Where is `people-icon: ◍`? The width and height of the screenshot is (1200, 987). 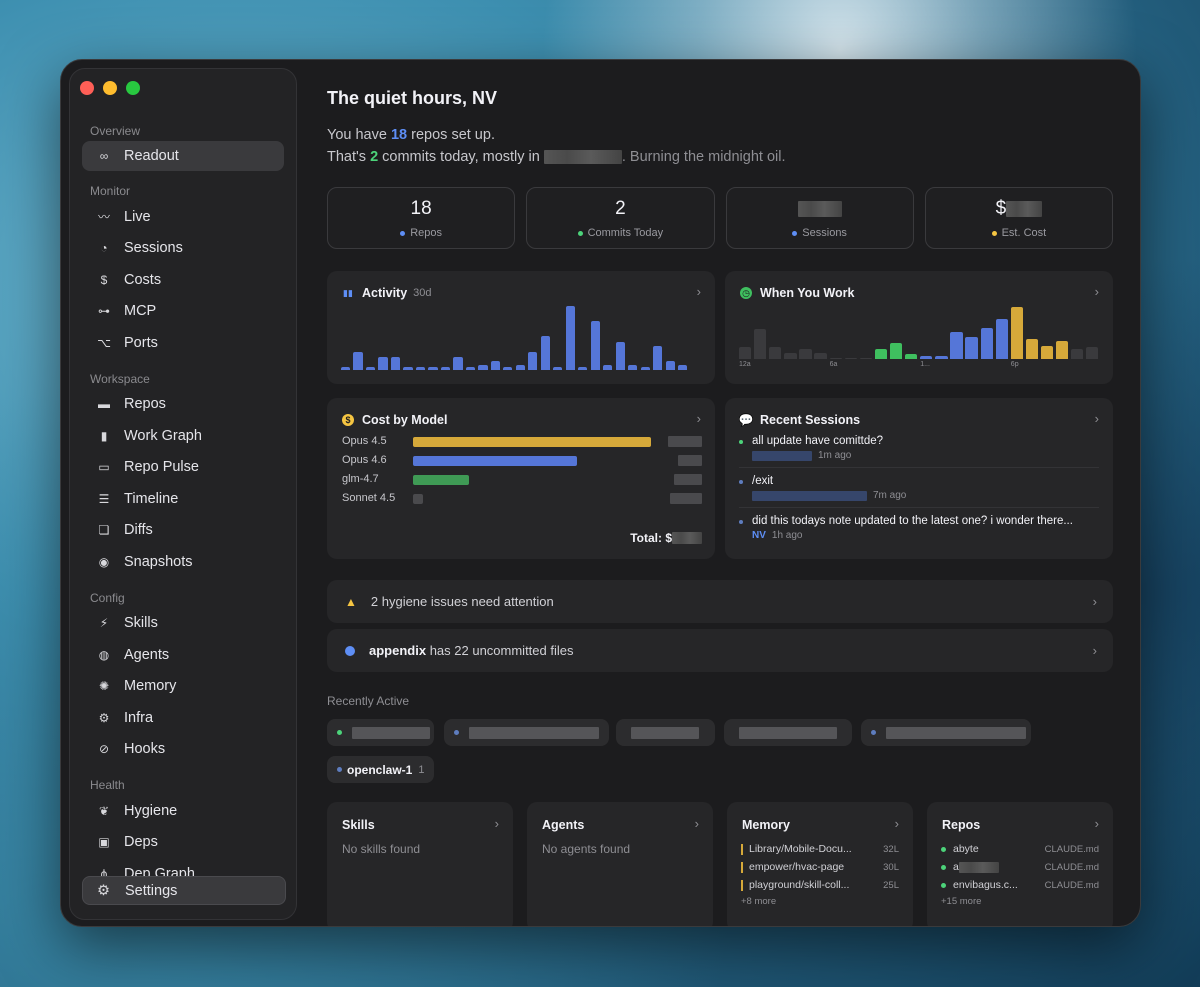
people-icon: ◍ is located at coordinates (104, 654).